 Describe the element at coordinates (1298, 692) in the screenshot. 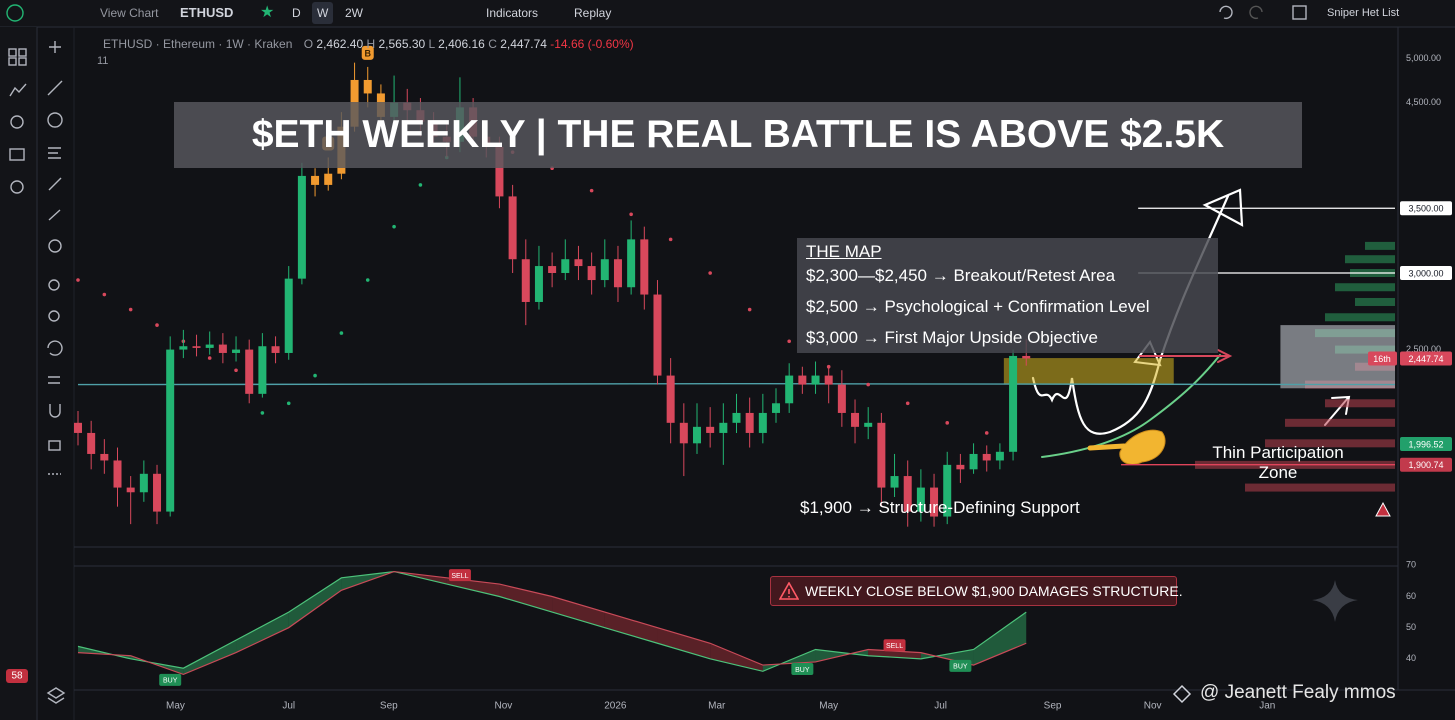

I see `watermark: @ Jeanett Fealy mmos` at that location.